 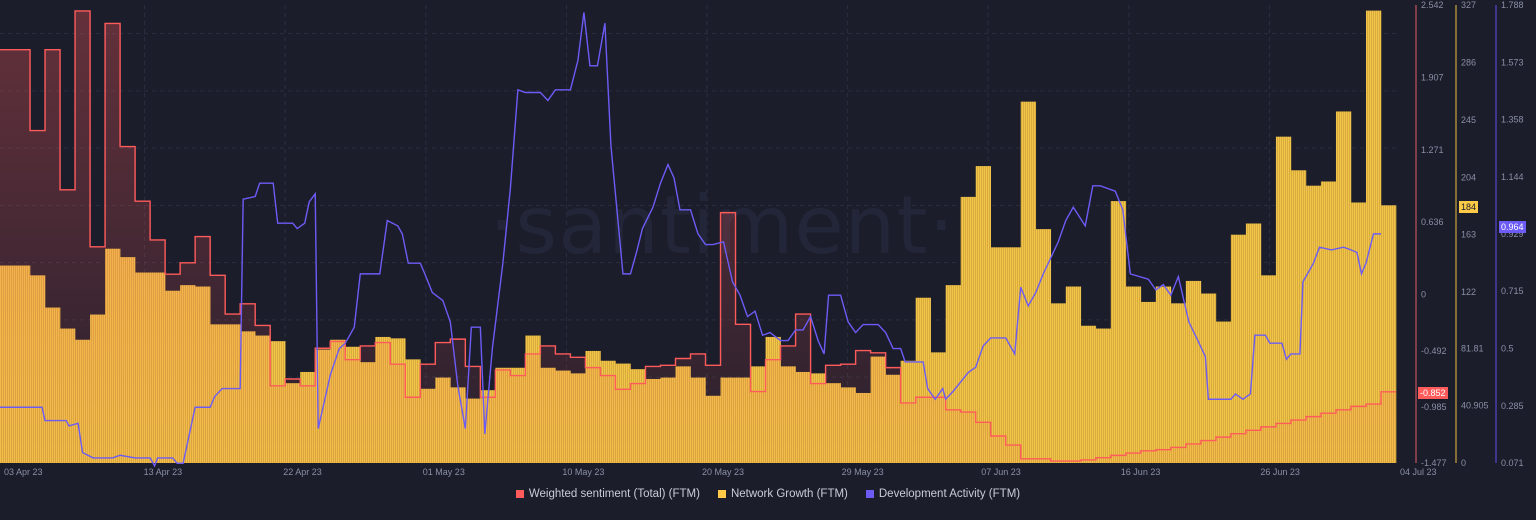 I want to click on svg-text: 327, so click(x=1468, y=5).